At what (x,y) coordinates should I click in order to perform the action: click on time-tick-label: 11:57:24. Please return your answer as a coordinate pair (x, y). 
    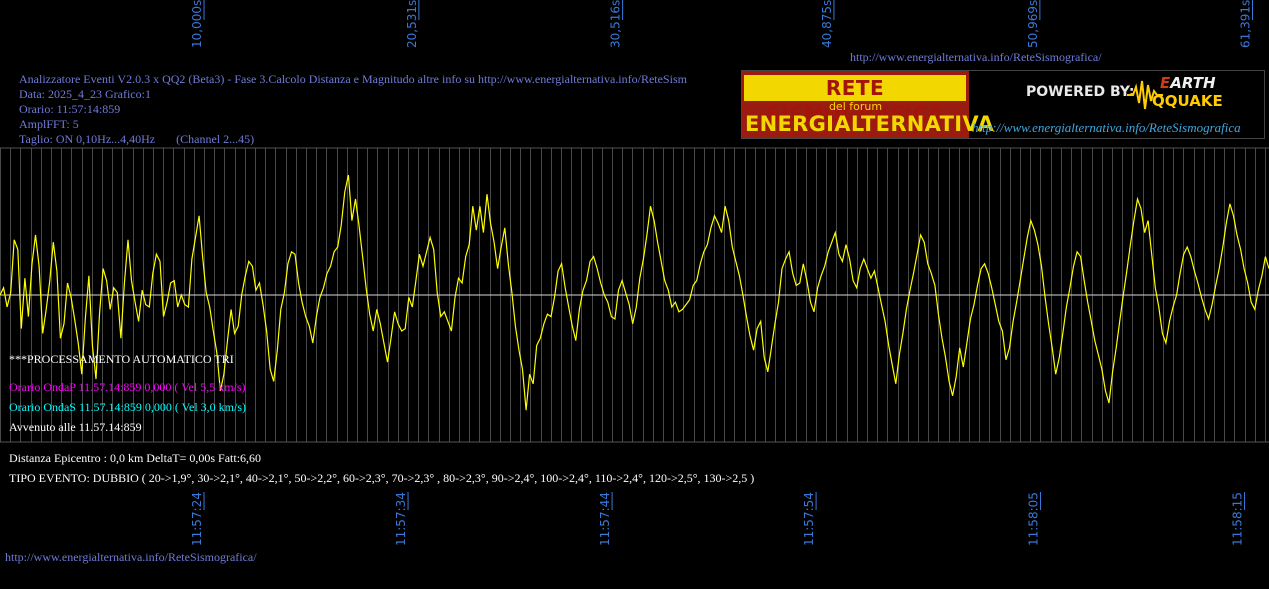
    Looking at the image, I should click on (197, 519).